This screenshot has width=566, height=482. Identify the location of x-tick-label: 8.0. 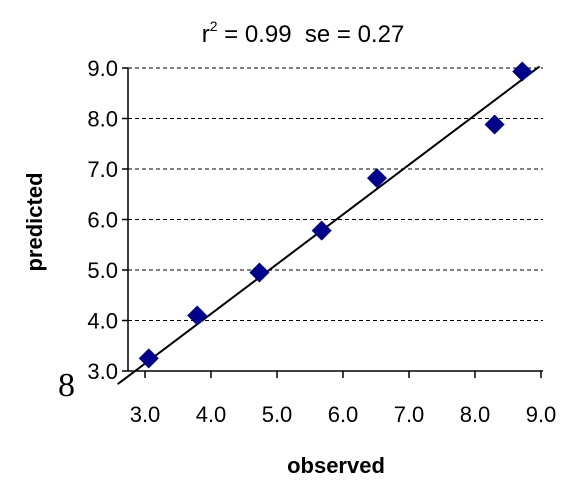
(475, 414).